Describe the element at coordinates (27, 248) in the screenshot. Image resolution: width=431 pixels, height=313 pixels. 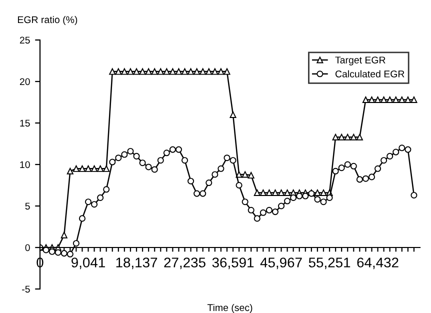
I see `y-tick-label: 0` at that location.